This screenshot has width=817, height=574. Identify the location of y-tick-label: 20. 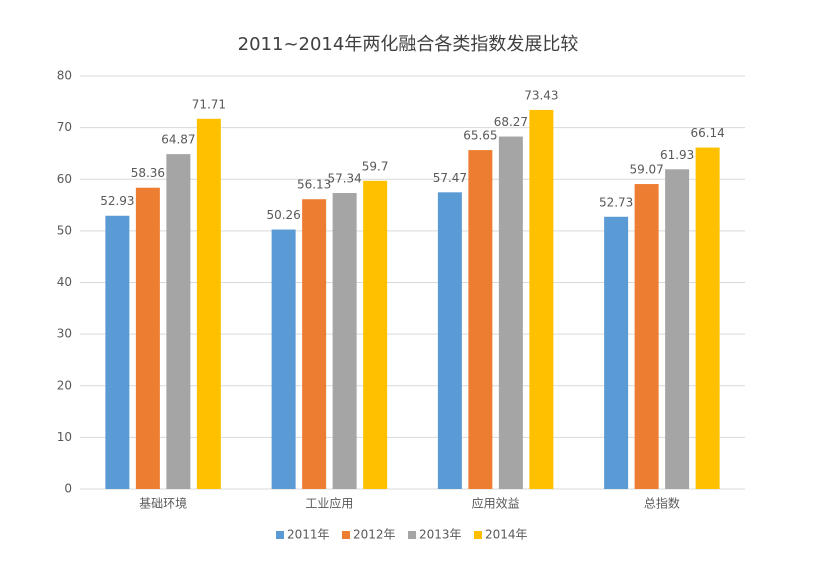
(64, 385).